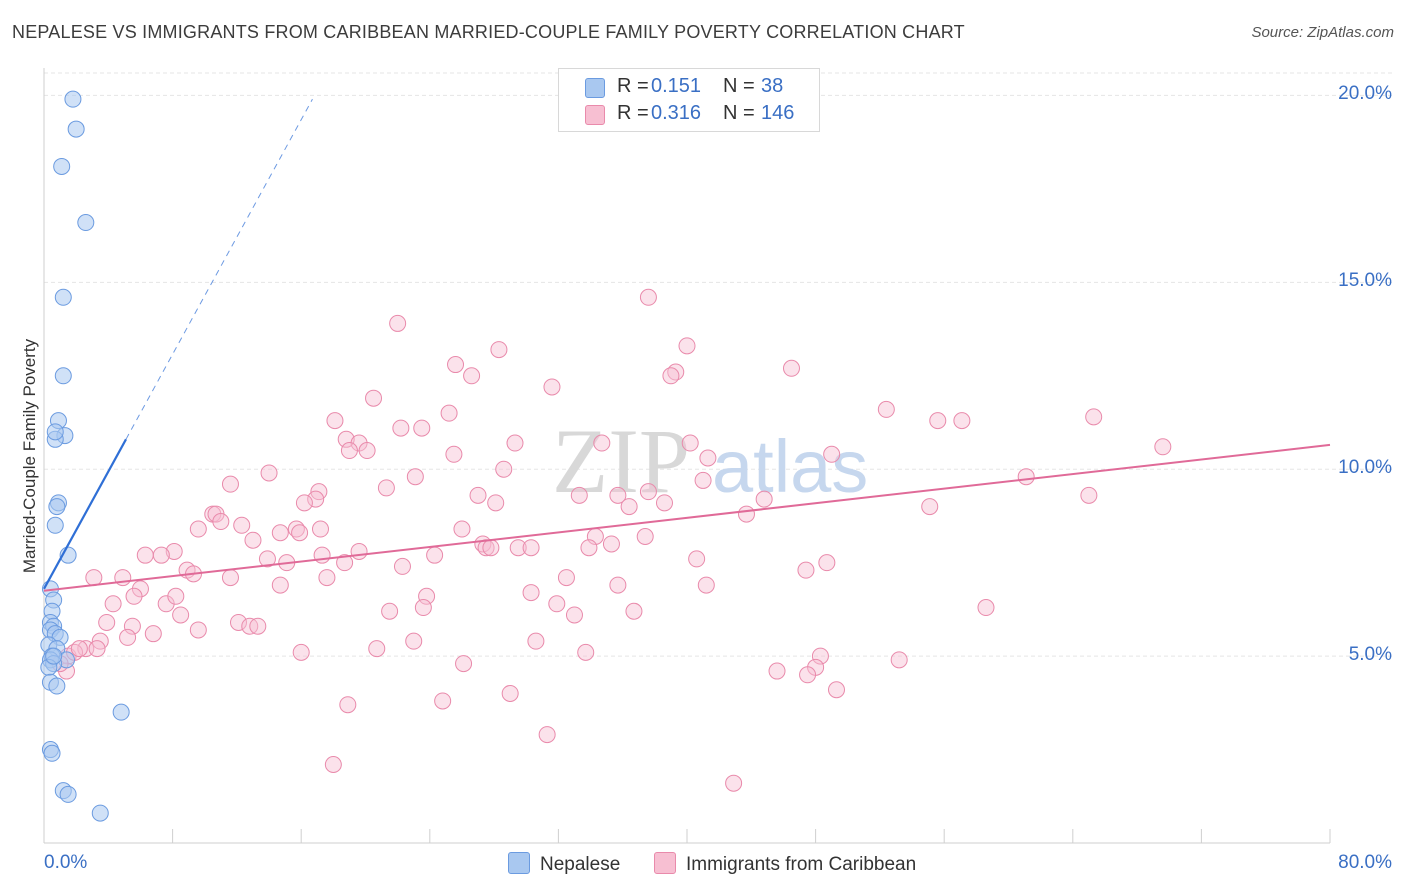 The height and width of the screenshot is (892, 1406). What do you see at coordinates (580, 864) in the screenshot?
I see `legend-label-nepalese: Nepalese` at bounding box center [580, 864].